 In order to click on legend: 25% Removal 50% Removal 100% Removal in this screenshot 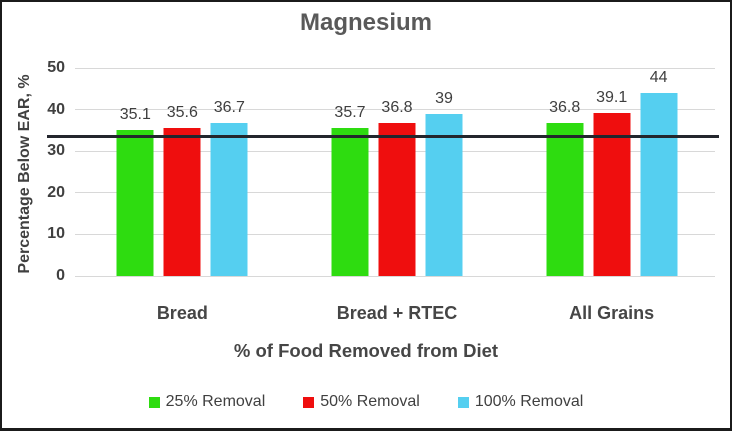, I will do `click(366, 402)`.